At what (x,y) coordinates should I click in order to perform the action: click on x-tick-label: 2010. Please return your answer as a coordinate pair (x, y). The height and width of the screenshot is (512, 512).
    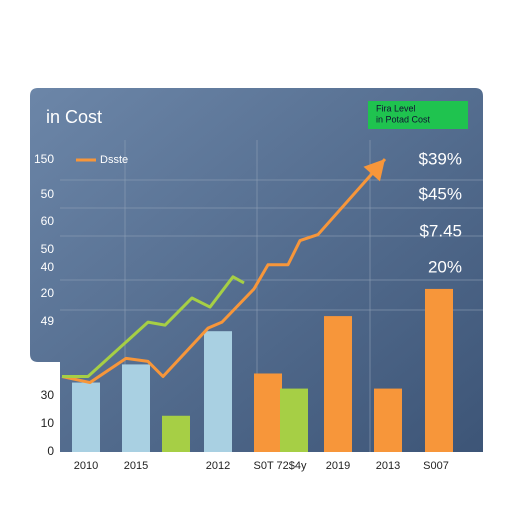
    Looking at the image, I should click on (86, 466).